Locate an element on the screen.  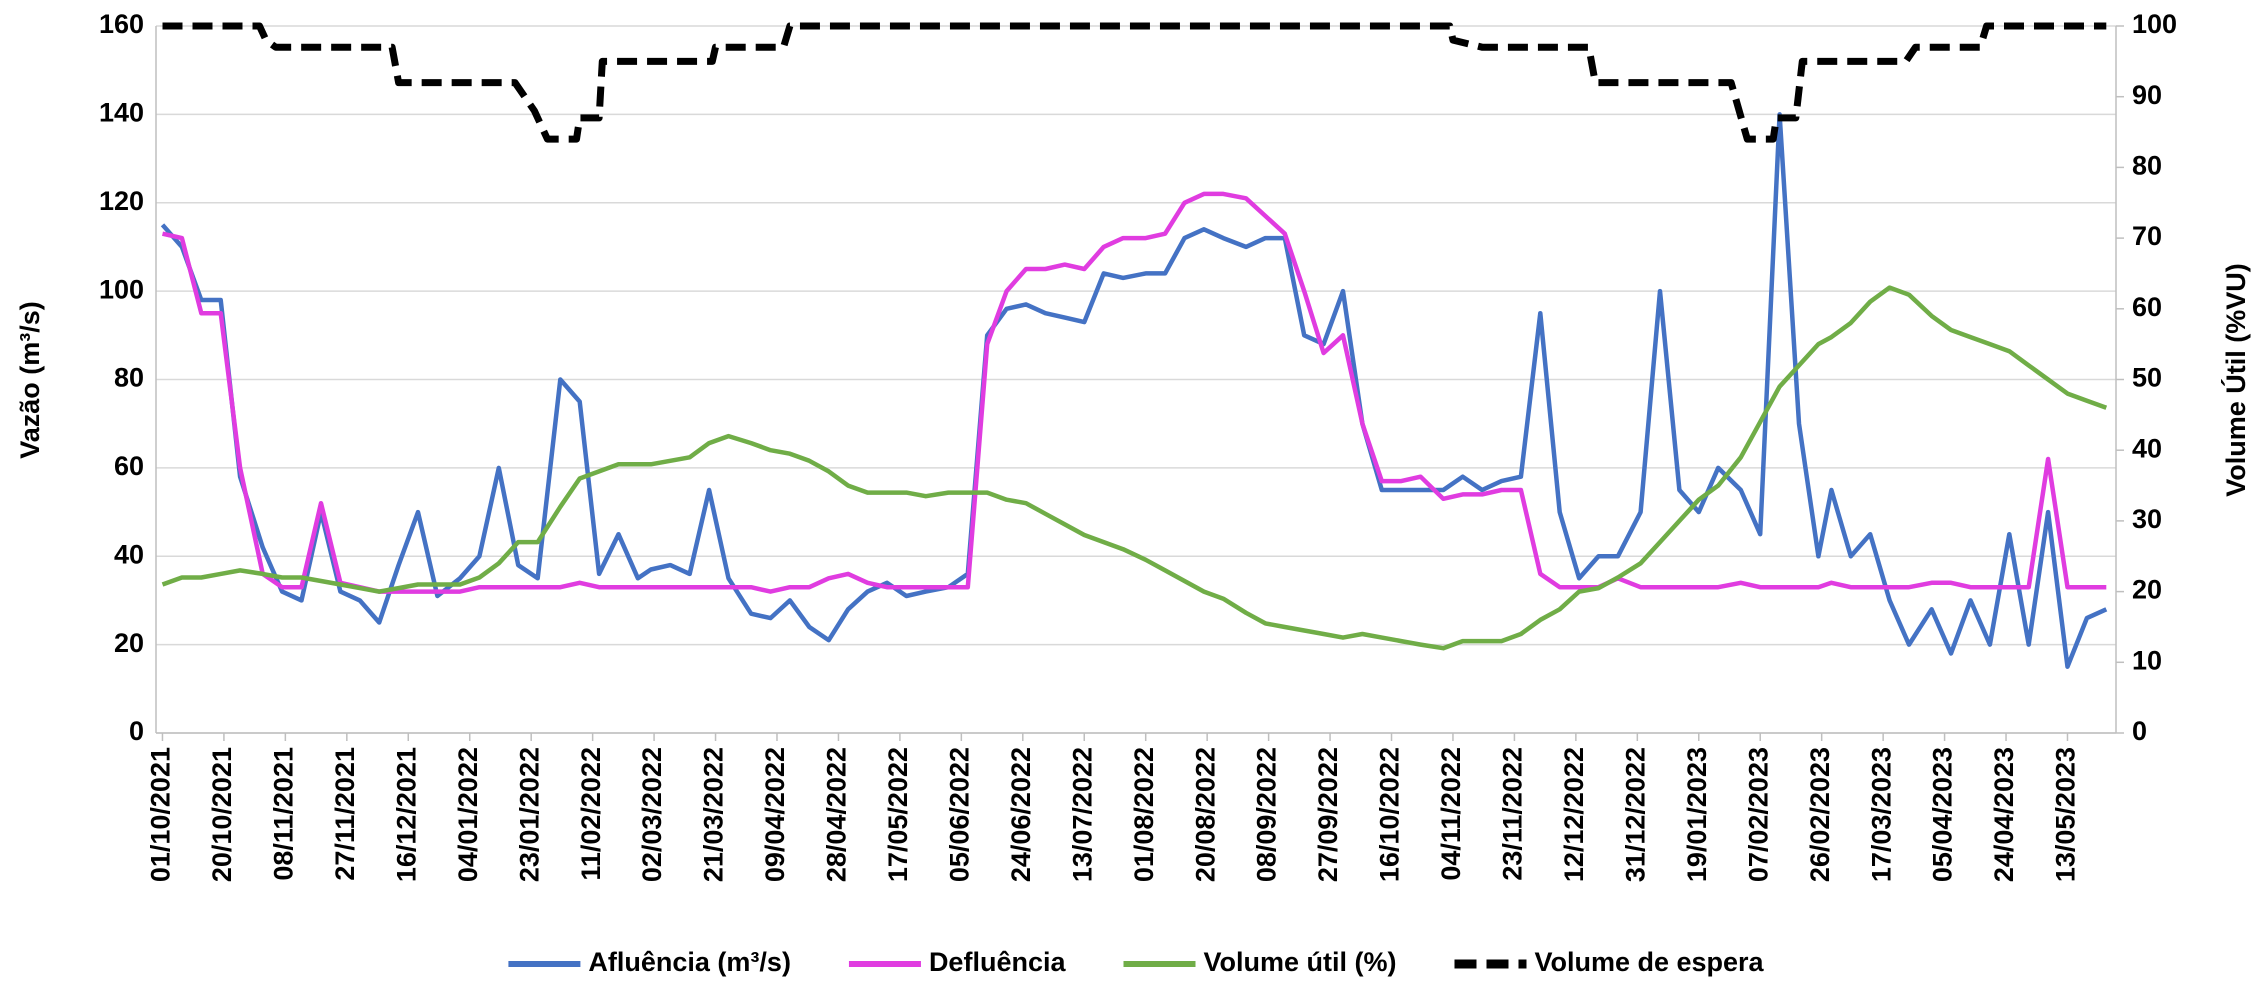
x-tick-label: 28/04/2022 is located at coordinates (837, 814).